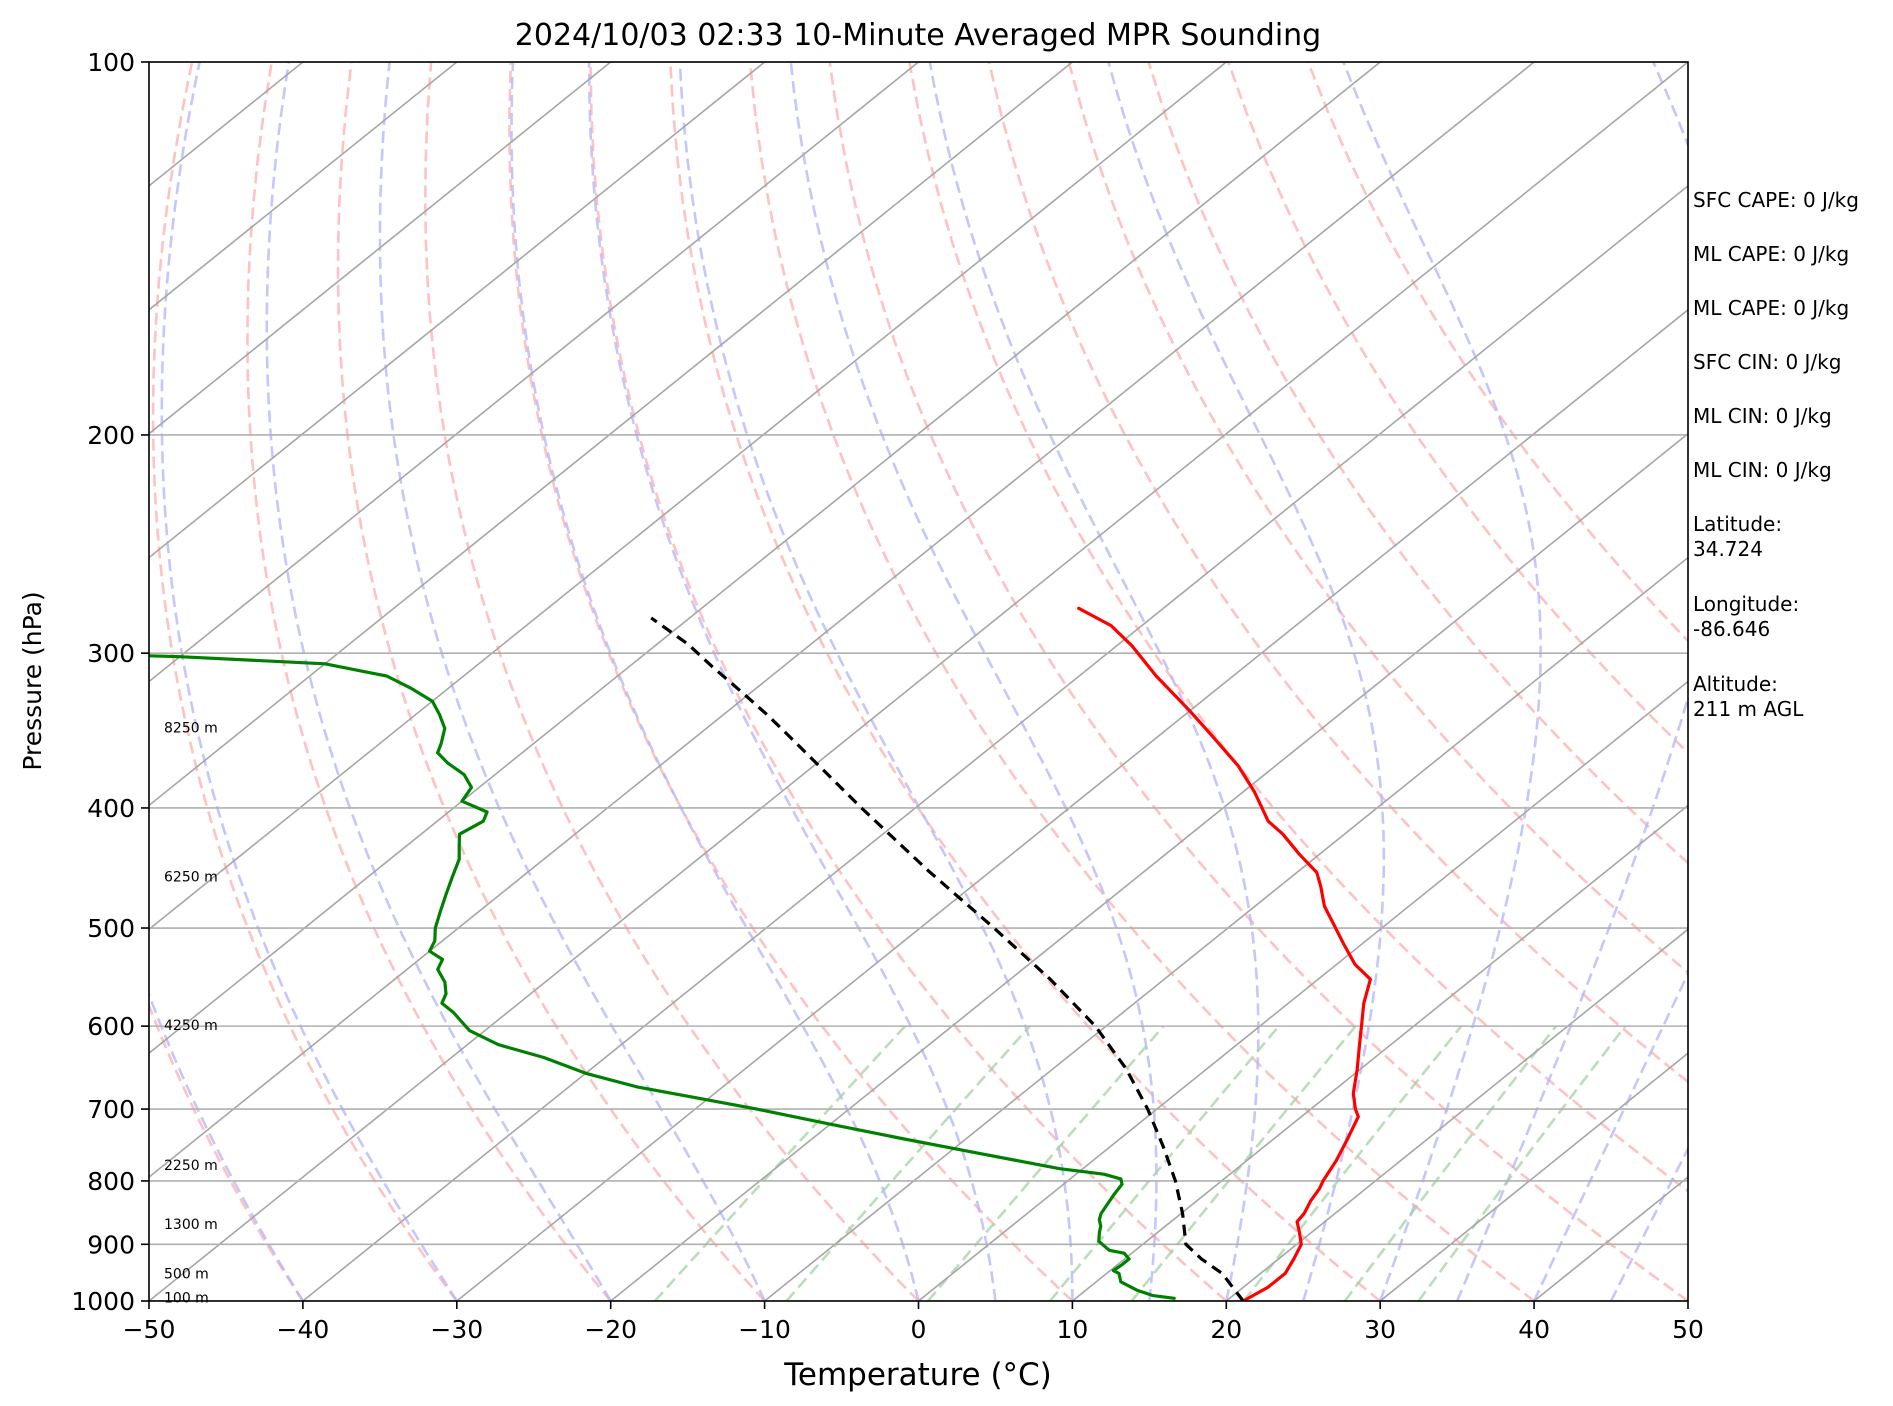 This screenshot has height=1406, width=1893. What do you see at coordinates (111, 1181) in the screenshot?
I see `y-tick-label: 800` at bounding box center [111, 1181].